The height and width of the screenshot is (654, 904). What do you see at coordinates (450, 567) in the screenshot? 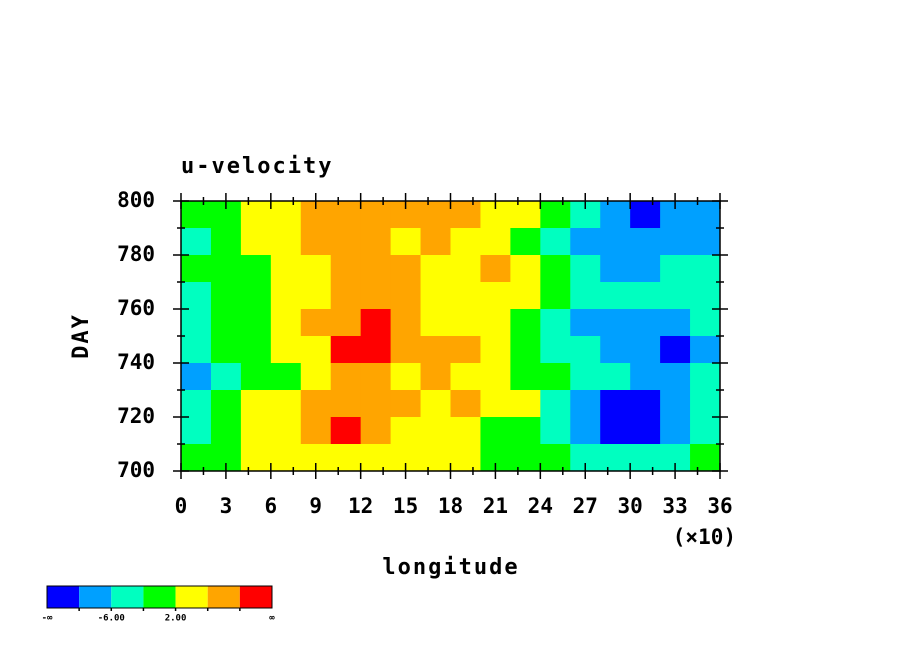
I see `x-axis-label: longitude` at bounding box center [450, 567].